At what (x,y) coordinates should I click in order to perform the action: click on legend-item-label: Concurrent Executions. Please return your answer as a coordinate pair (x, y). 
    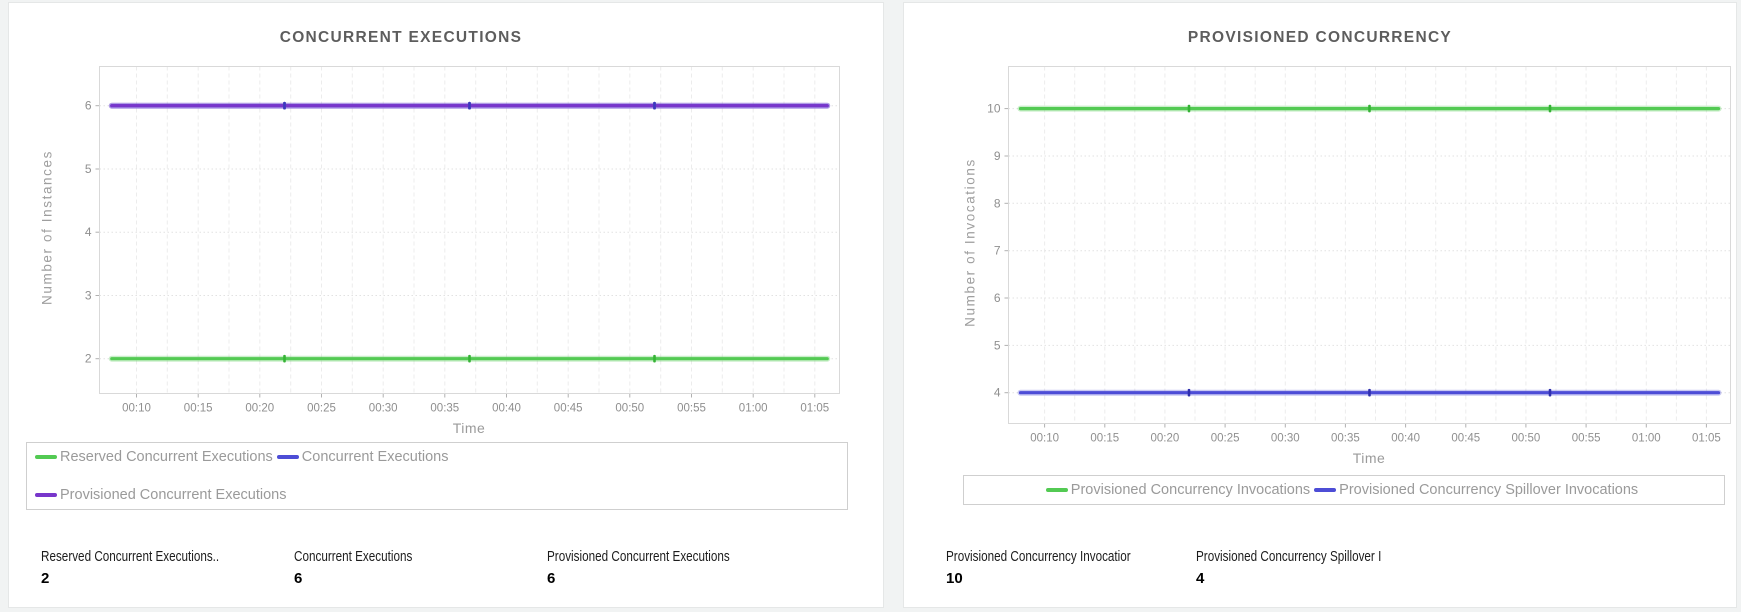
    Looking at the image, I should click on (375, 457).